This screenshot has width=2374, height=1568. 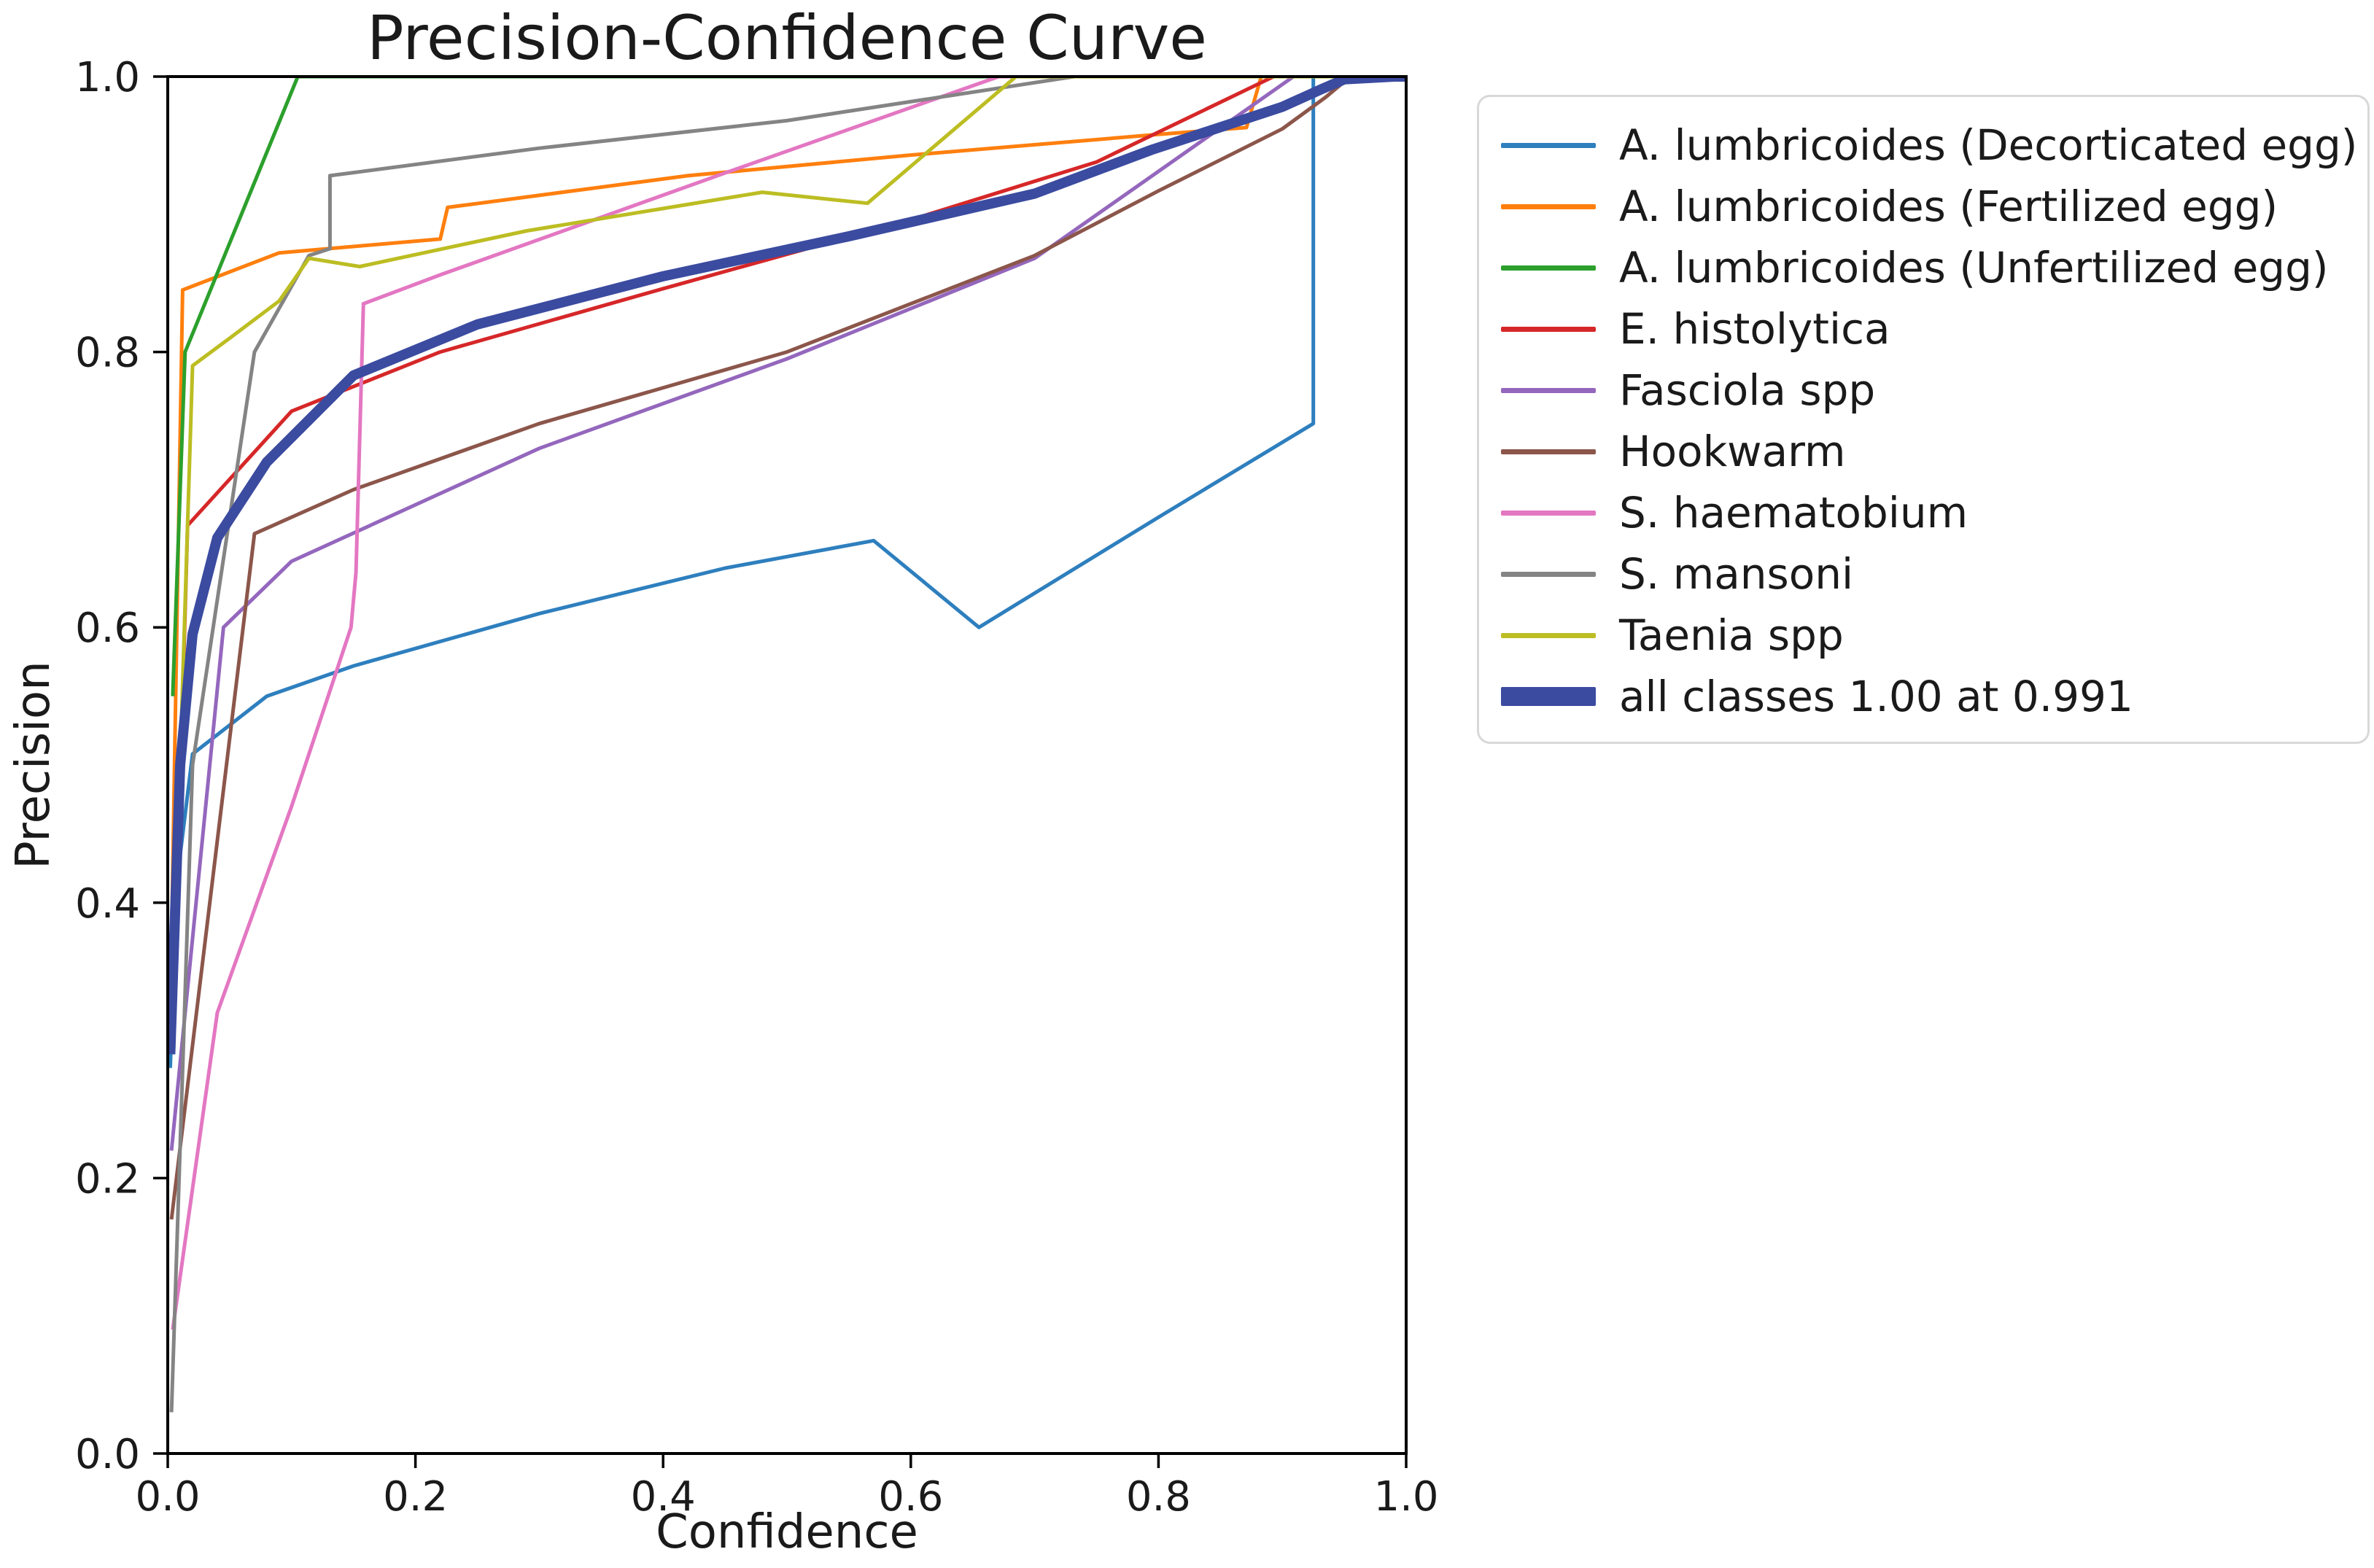 What do you see at coordinates (1974, 267) in the screenshot?
I see `legend-label: A. lumbricoides (Unfertilized egg)` at bounding box center [1974, 267].